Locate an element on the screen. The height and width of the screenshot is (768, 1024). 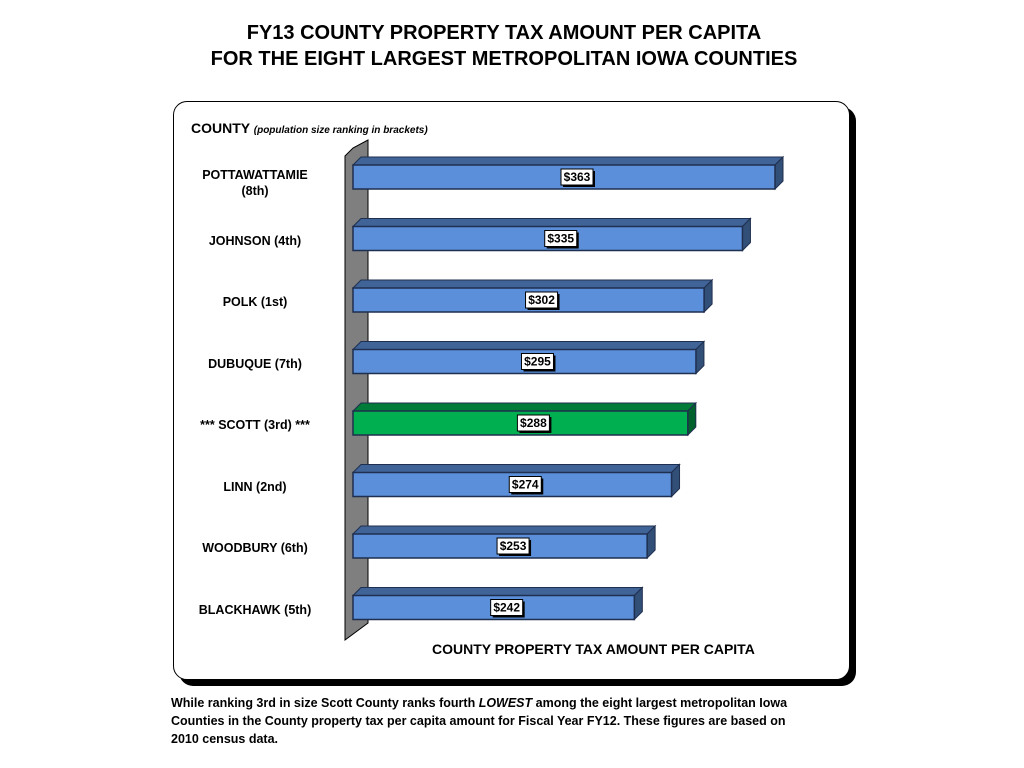
y-axis-subtitle: (population size ranking in brackets) is located at coordinates (340, 130).